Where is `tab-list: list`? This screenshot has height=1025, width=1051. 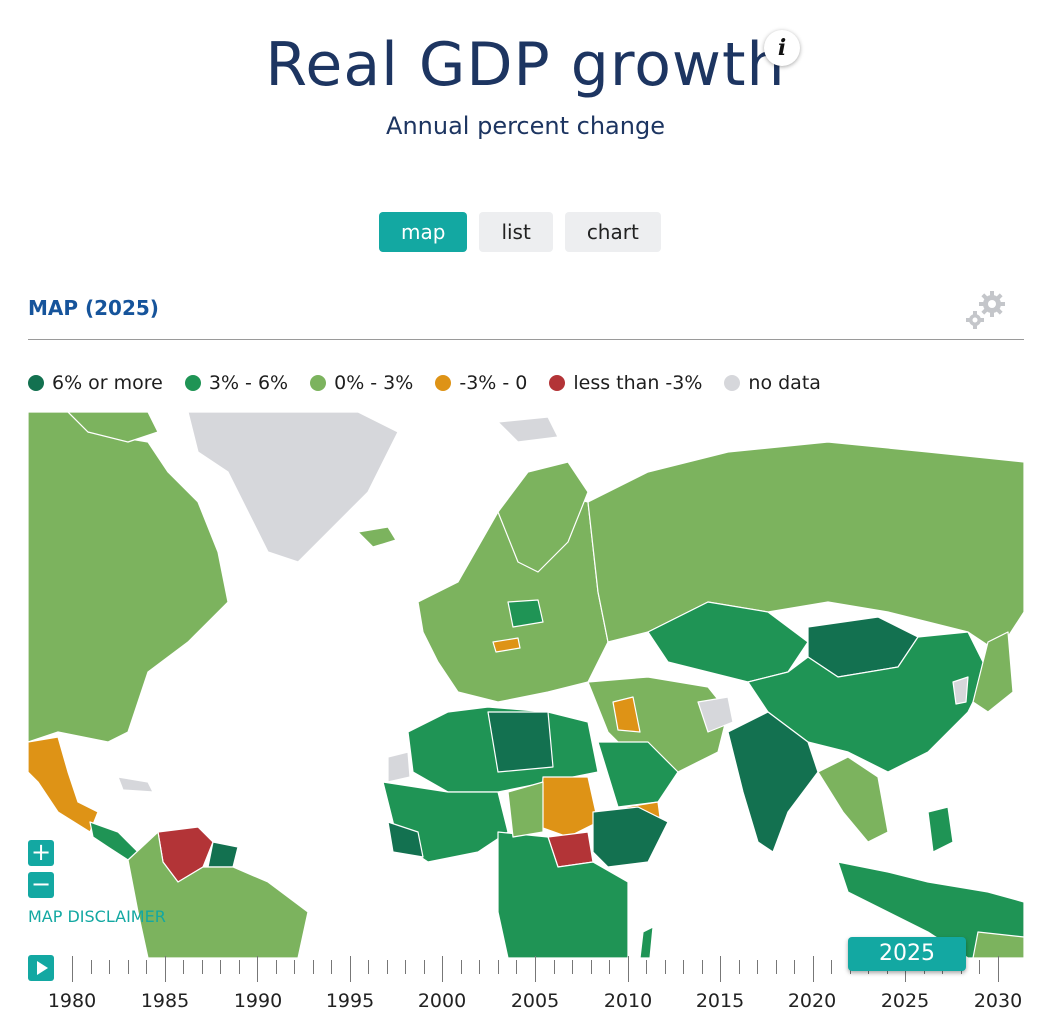
tab-list: list is located at coordinates (516, 232).